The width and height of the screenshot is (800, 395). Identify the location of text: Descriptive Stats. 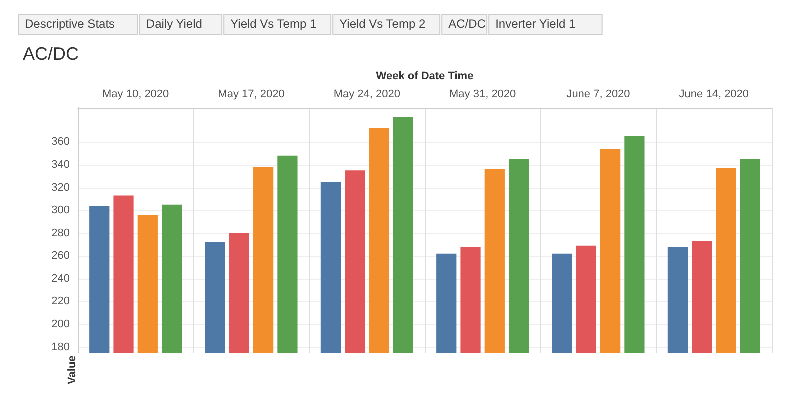
(70, 24).